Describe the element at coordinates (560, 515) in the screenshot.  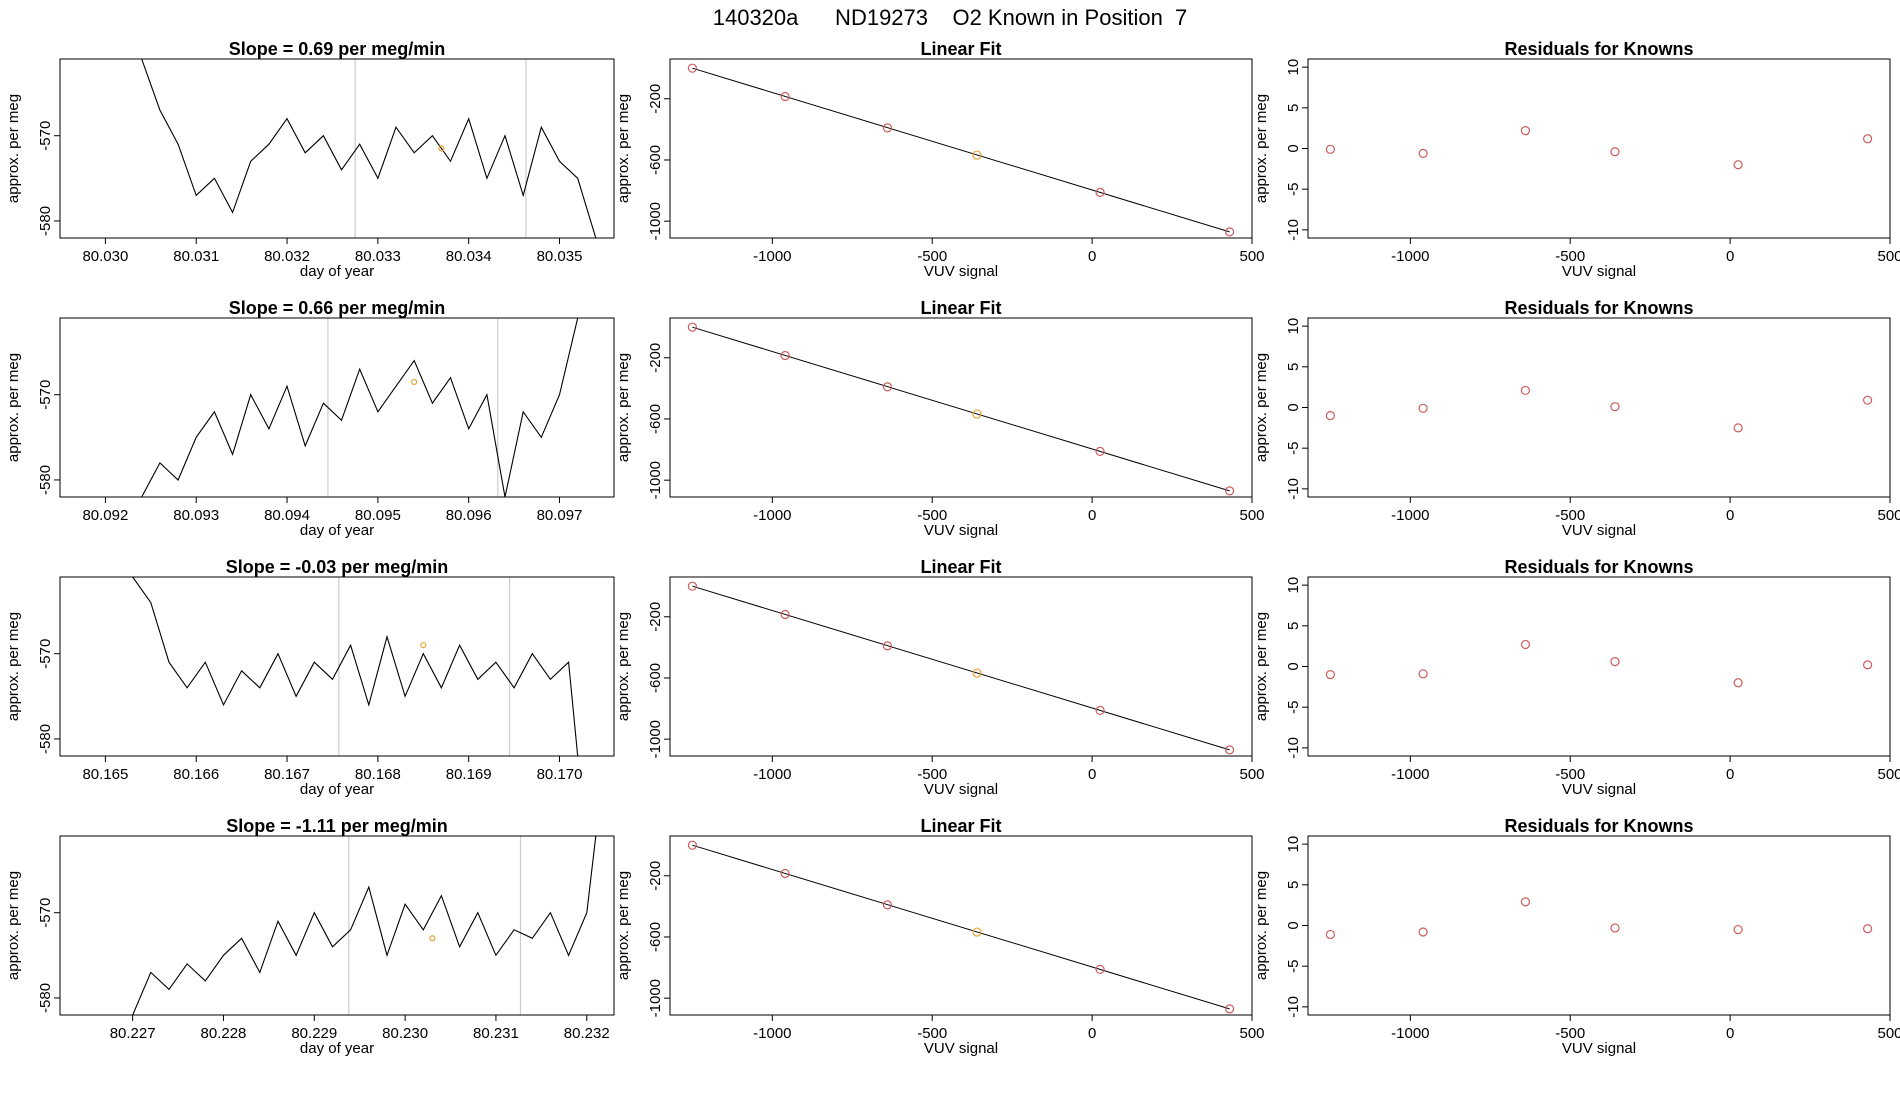
I see `x-tick-label: 80.097` at that location.